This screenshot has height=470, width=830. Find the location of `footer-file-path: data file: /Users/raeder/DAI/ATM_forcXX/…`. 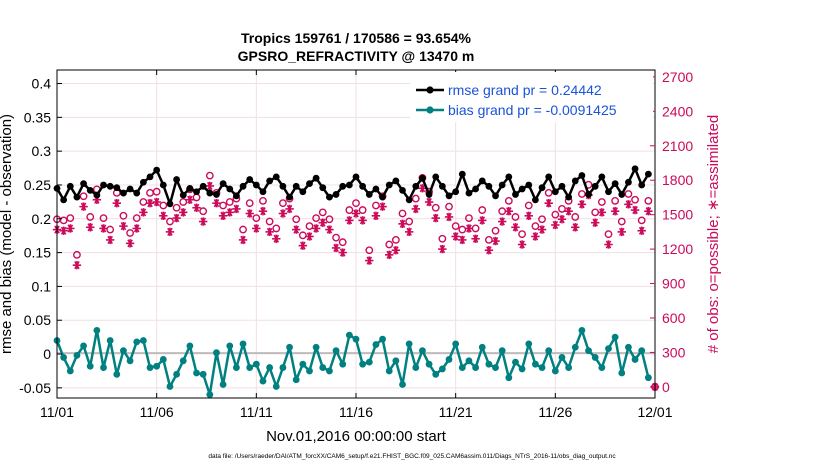

footer-file-path: data file: /Users/raeder/DAI/ATM_forcXX/… is located at coordinates (412, 456).